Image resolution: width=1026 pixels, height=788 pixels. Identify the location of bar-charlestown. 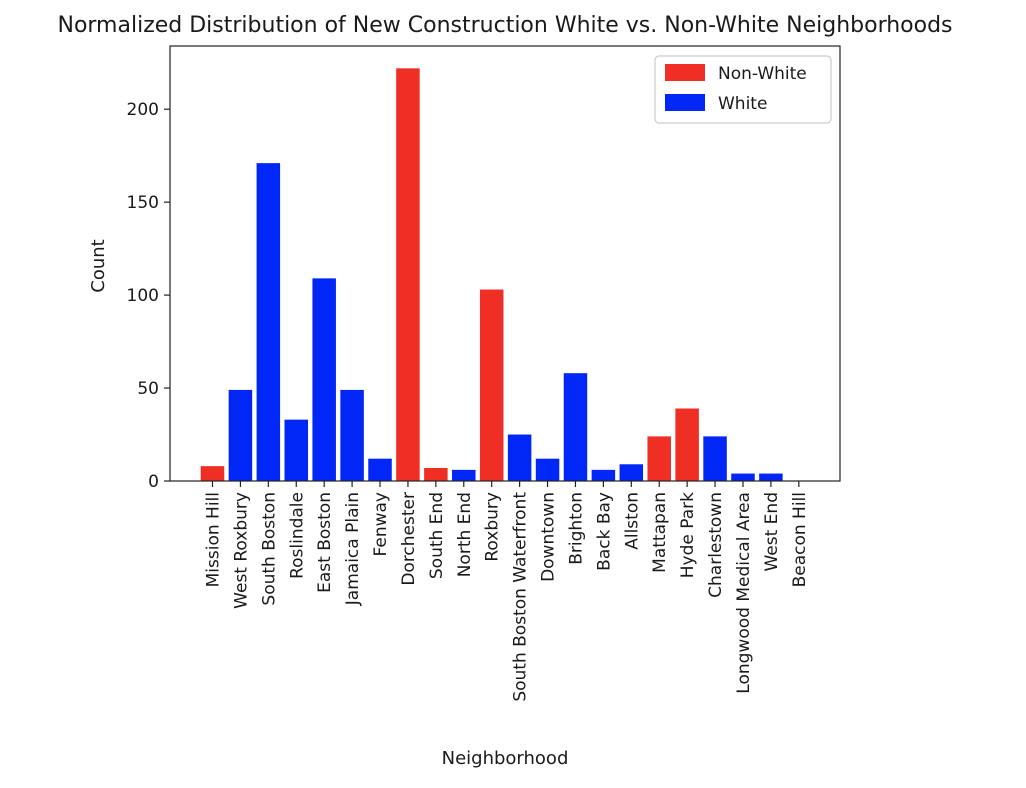
(715, 458).